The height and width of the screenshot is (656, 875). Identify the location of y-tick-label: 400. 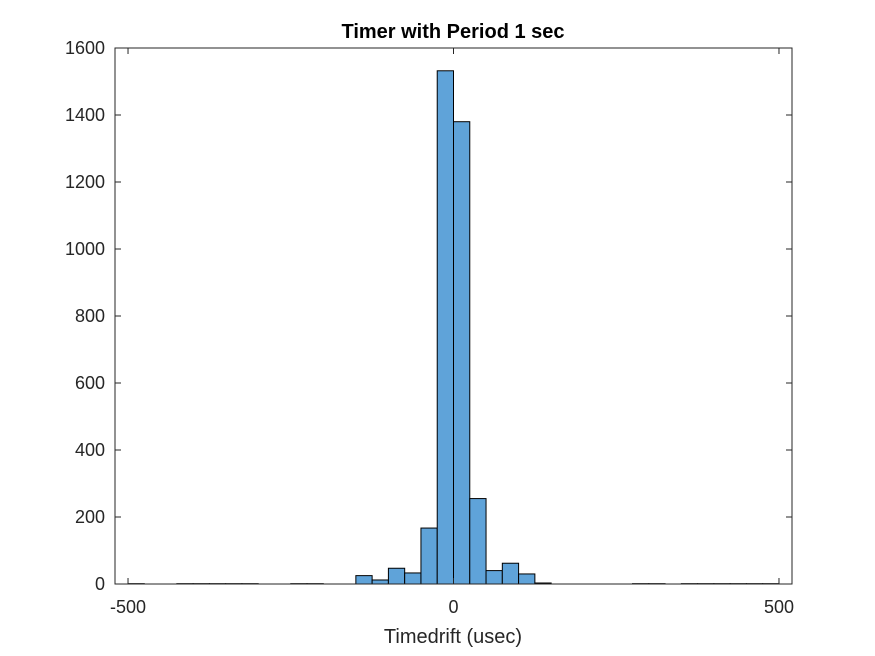
(90, 450).